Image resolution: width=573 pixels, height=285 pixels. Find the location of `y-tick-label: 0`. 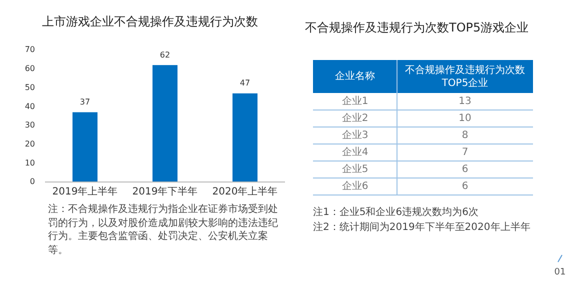

y-tick-label: 0 is located at coordinates (32, 181).